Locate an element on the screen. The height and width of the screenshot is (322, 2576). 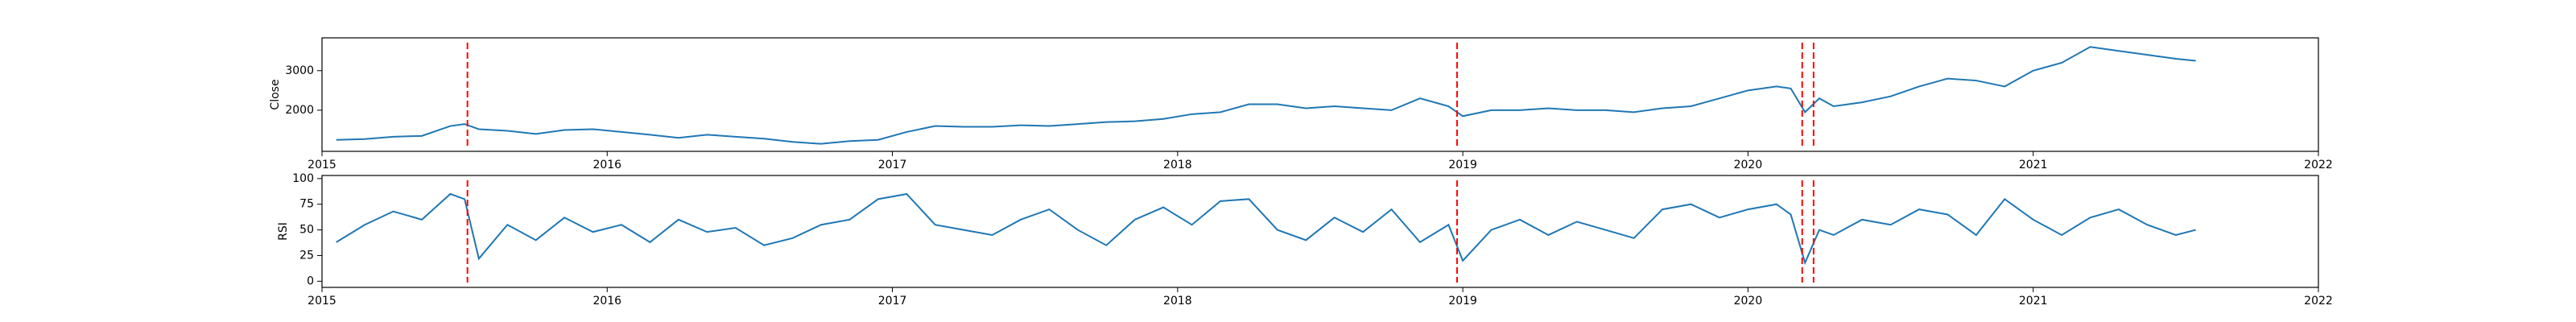
y-tick-label: 75 is located at coordinates (306, 204).